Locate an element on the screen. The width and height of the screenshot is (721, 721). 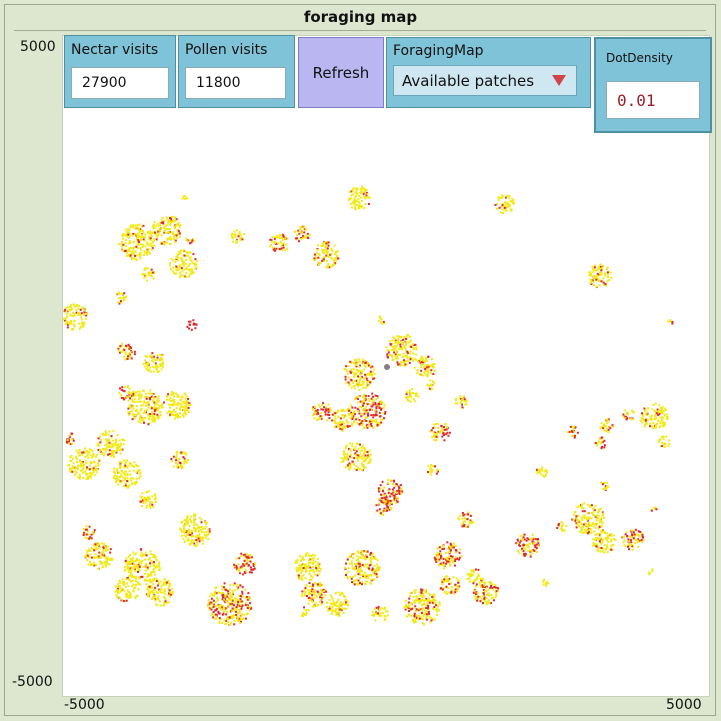
nectar-visits-monitor: Nectar visits 27900 is located at coordinates (120, 71).